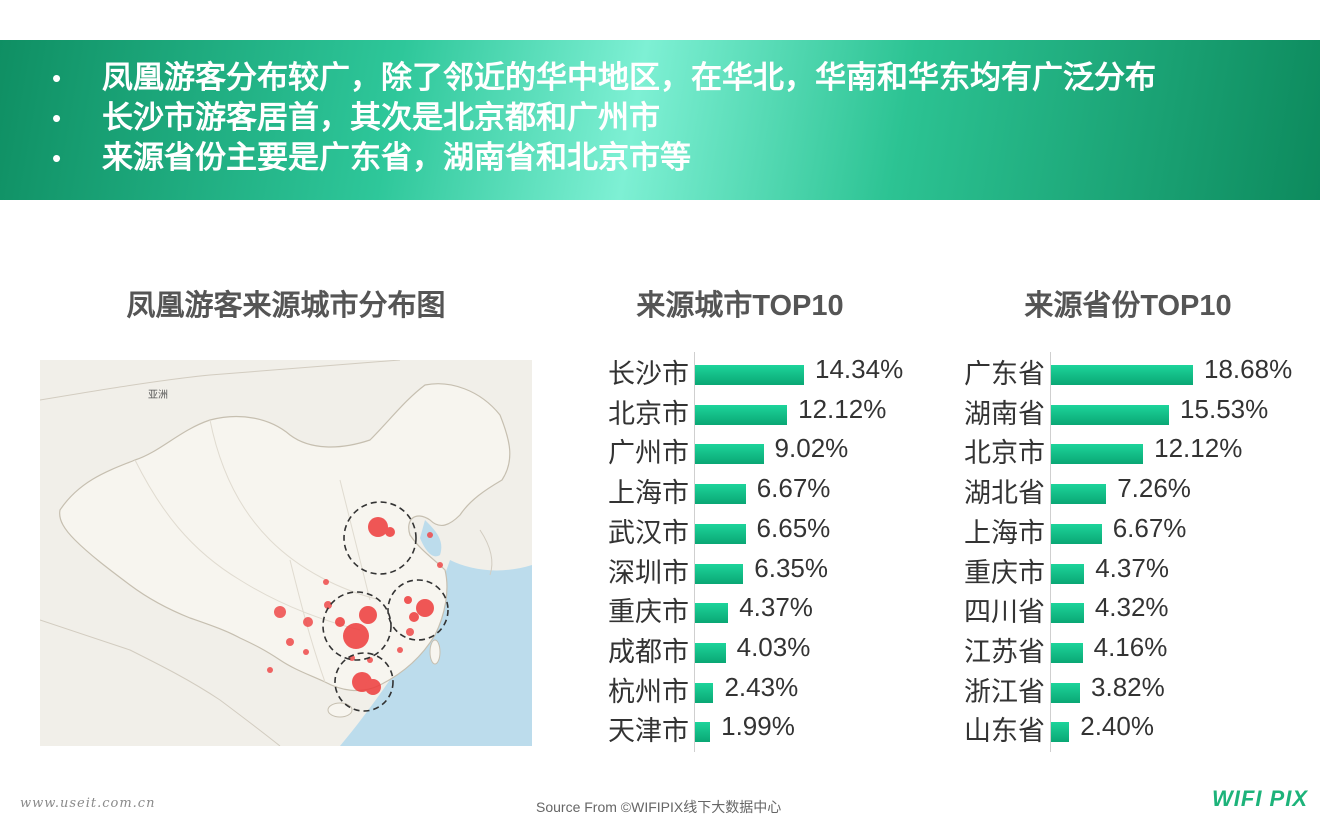 The image size is (1320, 825). Describe the element at coordinates (1224, 408) in the screenshot. I see `value-label: 15.53%` at that location.